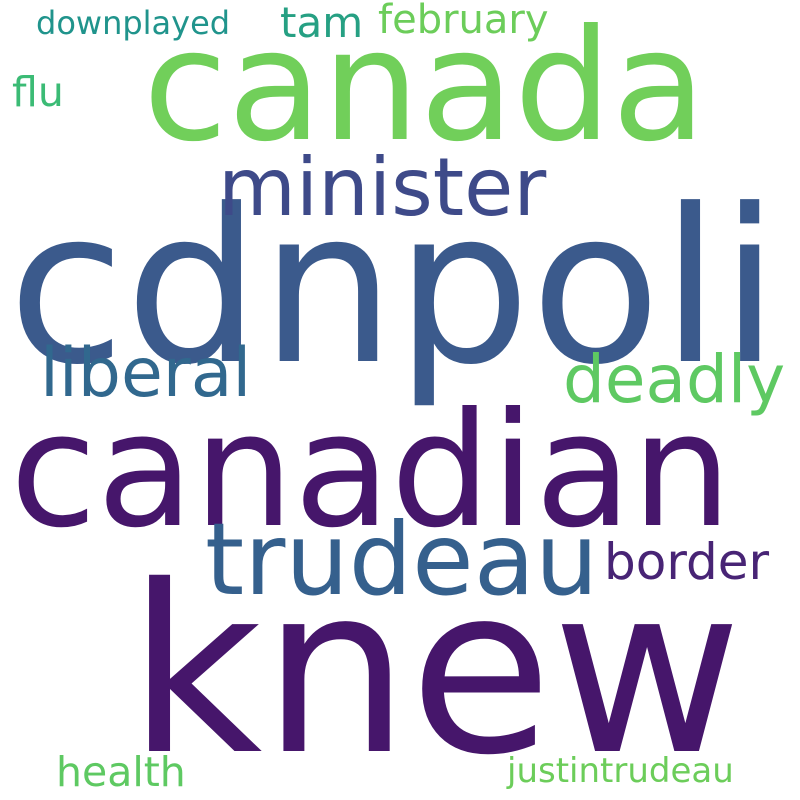  What do you see at coordinates (146, 373) in the screenshot?
I see `word-liberal: liberal` at bounding box center [146, 373].